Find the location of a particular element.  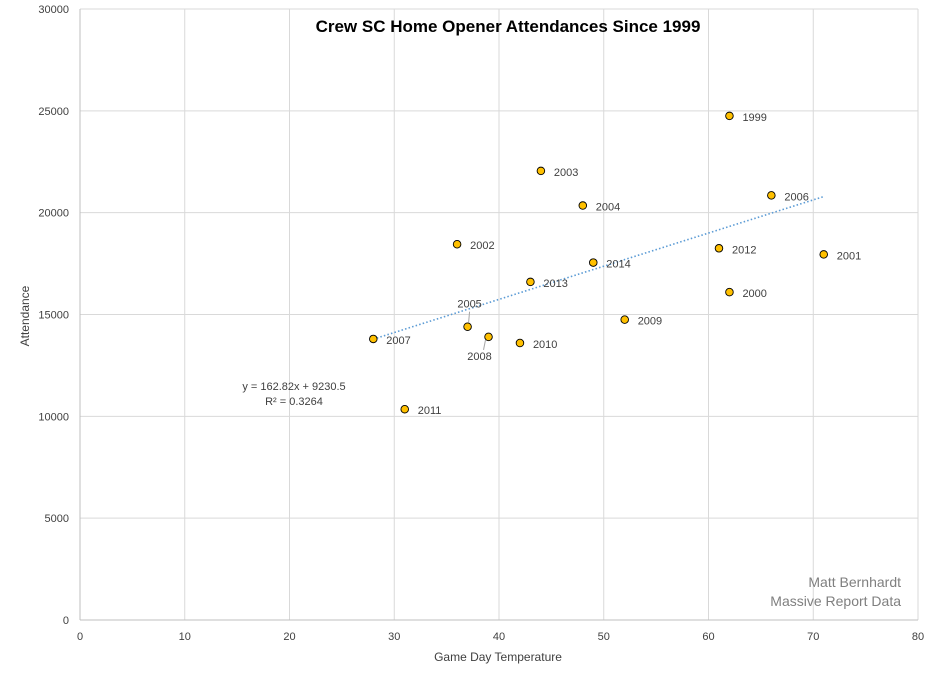

data-point-label: 2008 is located at coordinates (479, 357).